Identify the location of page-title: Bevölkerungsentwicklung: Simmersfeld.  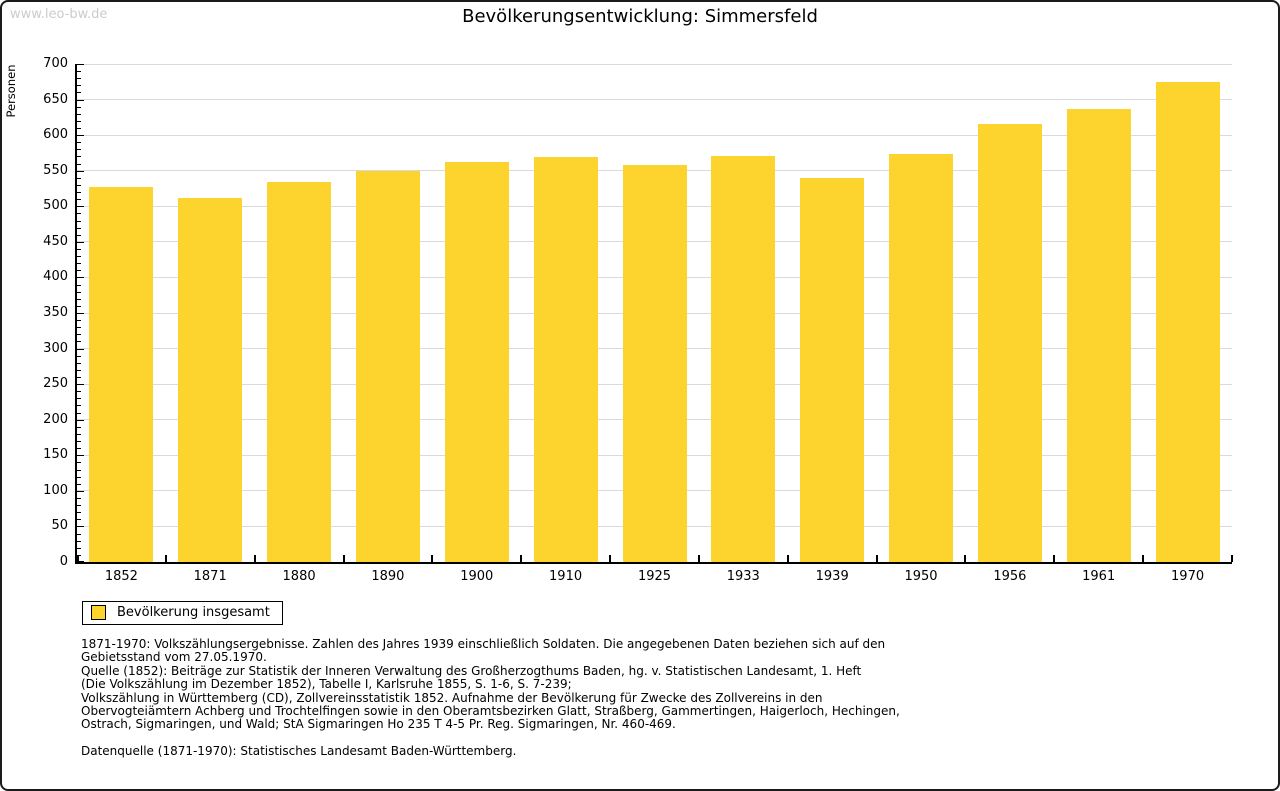
(640, 16).